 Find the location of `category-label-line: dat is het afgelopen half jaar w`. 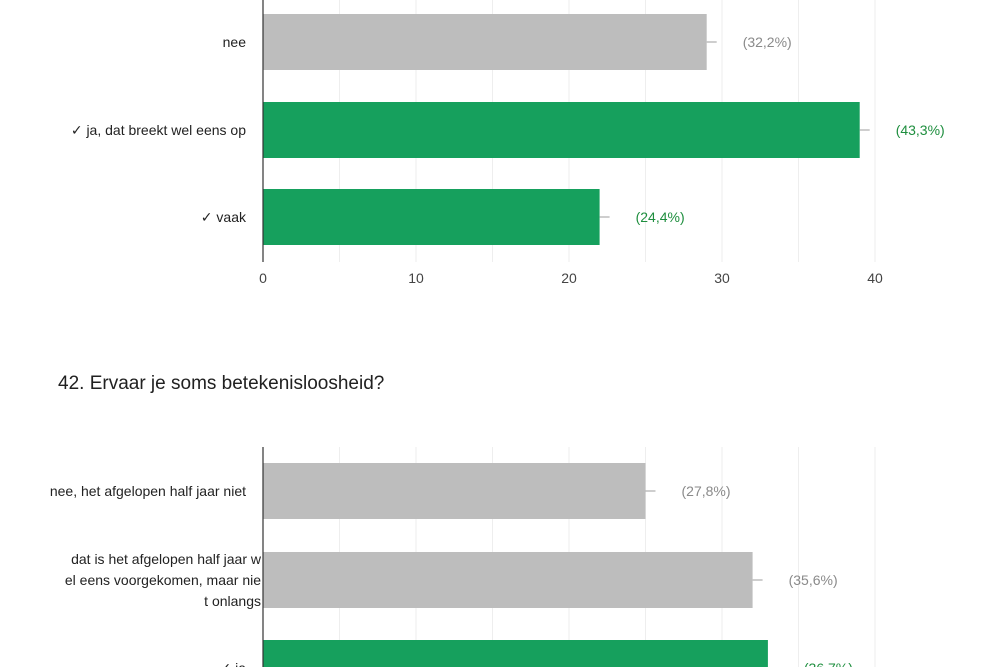

category-label-line: dat is het afgelopen half jaar w is located at coordinates (166, 559).